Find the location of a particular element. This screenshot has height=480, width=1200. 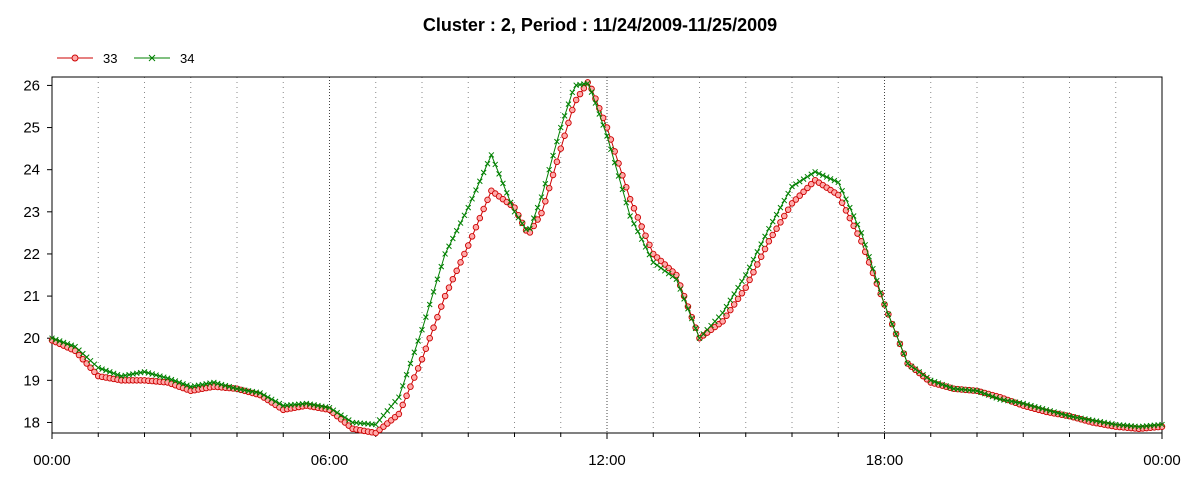

x-tick-label: 06:00 is located at coordinates (330, 460).